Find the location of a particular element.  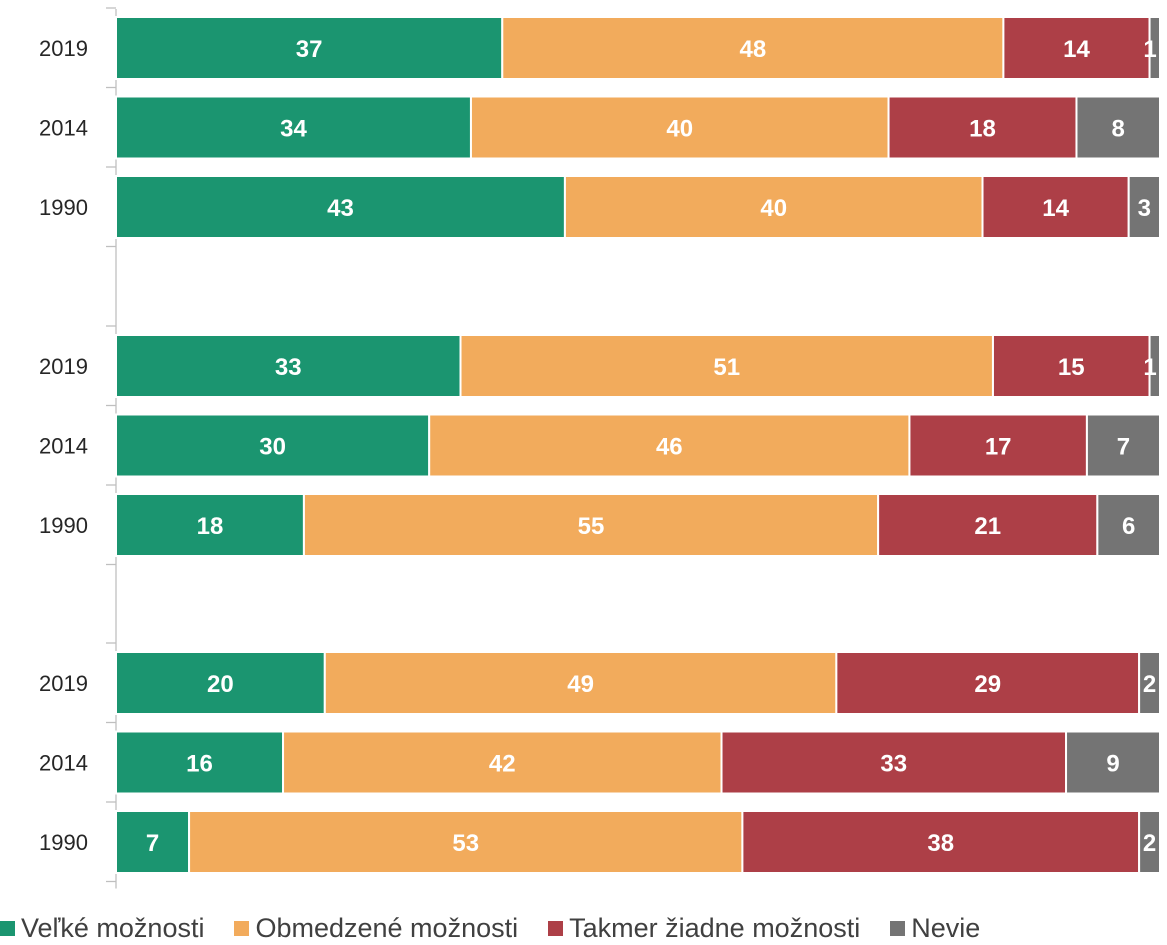

legend-label: Veľké možnosti is located at coordinates (113, 928).